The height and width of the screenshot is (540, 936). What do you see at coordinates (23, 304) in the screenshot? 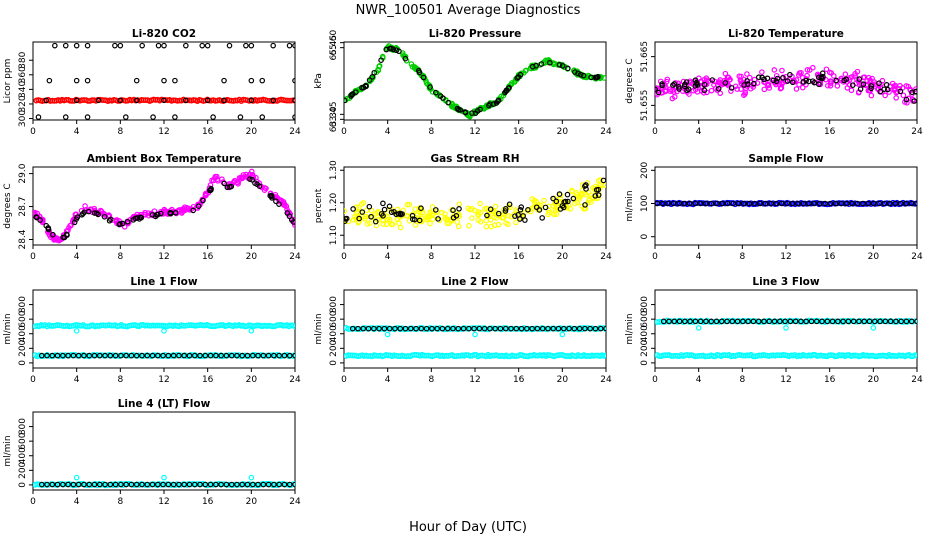
I see `y-tick-label: 800` at bounding box center [23, 304].